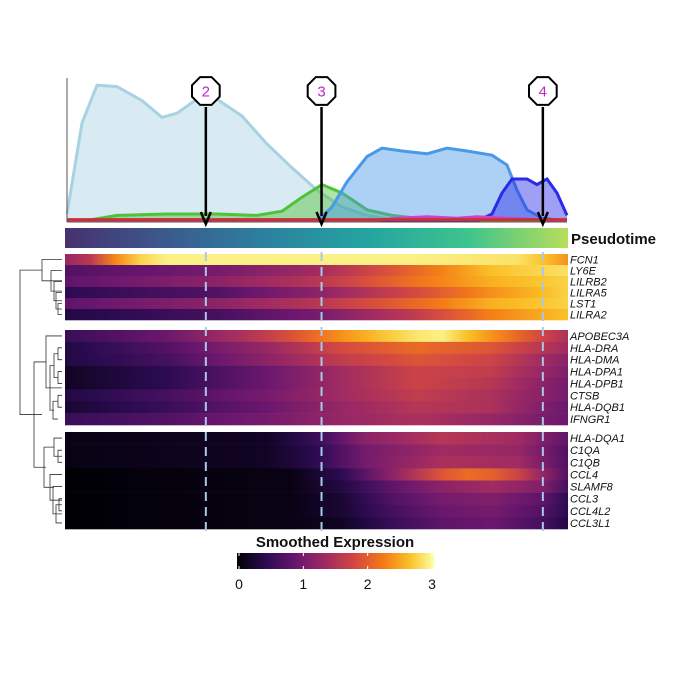  What do you see at coordinates (316, 282) in the screenshot?
I see `heatmap-row-lilrb2` at bounding box center [316, 282].